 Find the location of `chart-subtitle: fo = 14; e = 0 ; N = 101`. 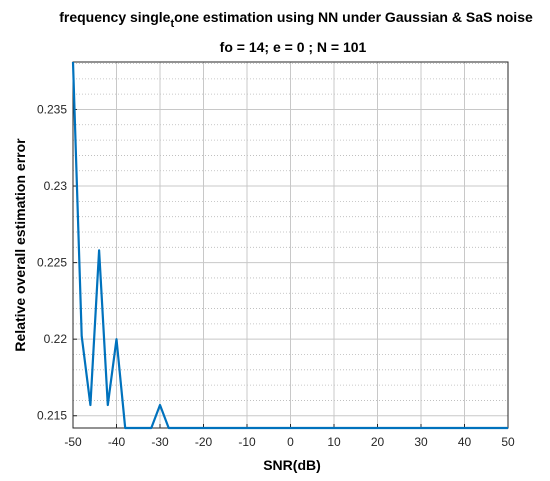

chart-subtitle: fo = 14; e = 0 ; N = 101 is located at coordinates (293, 47).